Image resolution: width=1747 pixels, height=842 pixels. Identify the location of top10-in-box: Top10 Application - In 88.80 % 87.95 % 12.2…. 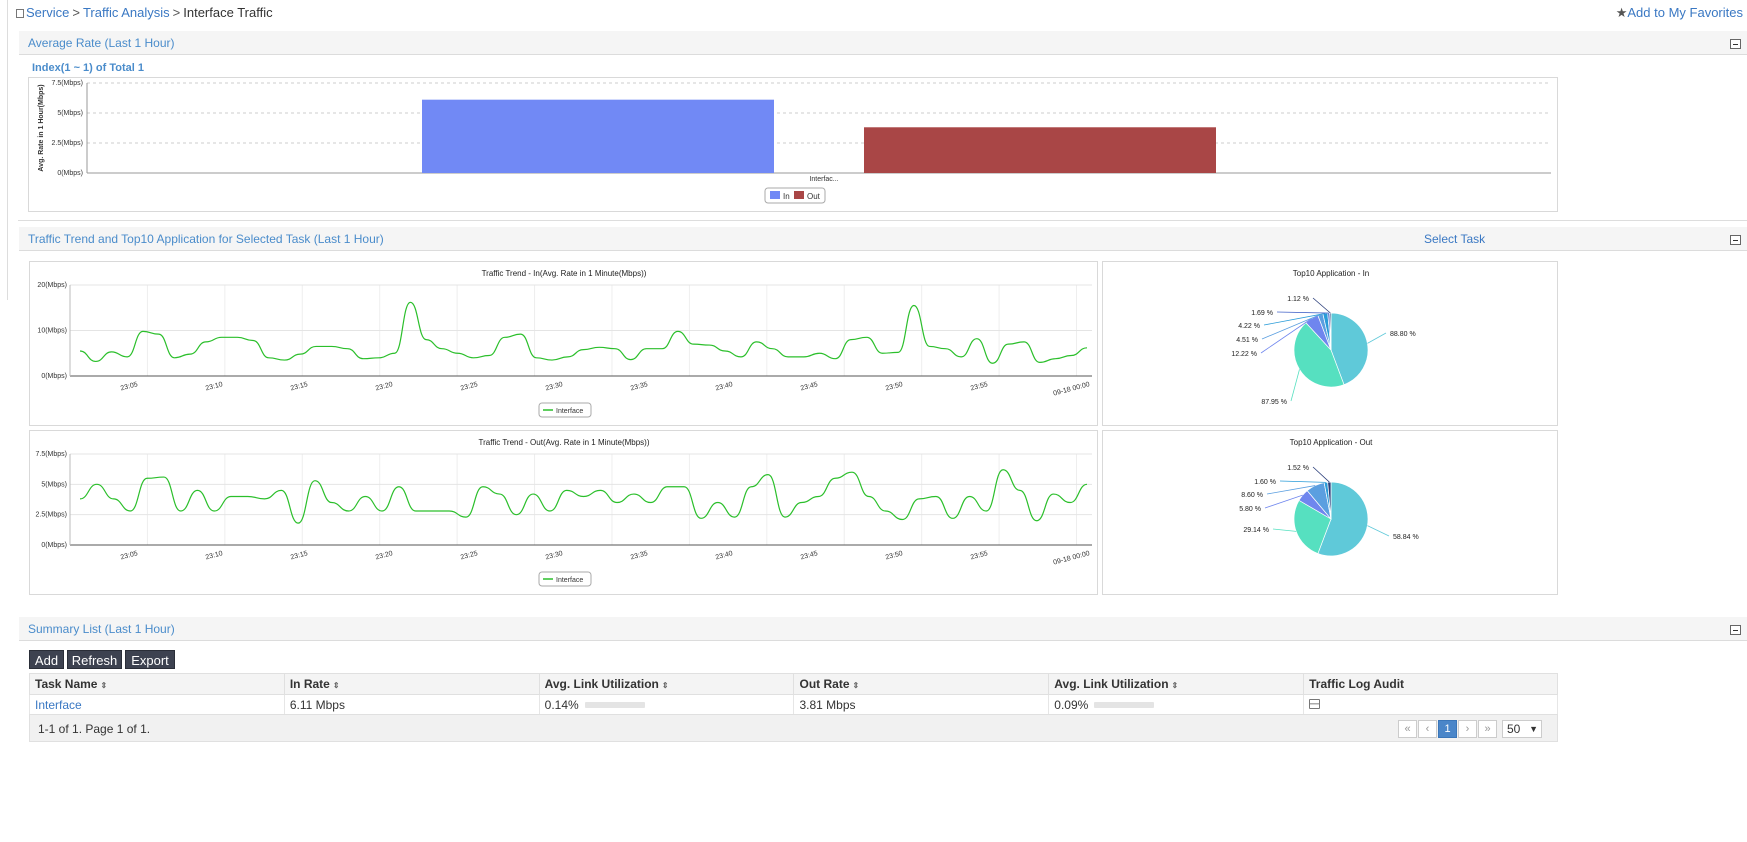
(1330, 343).